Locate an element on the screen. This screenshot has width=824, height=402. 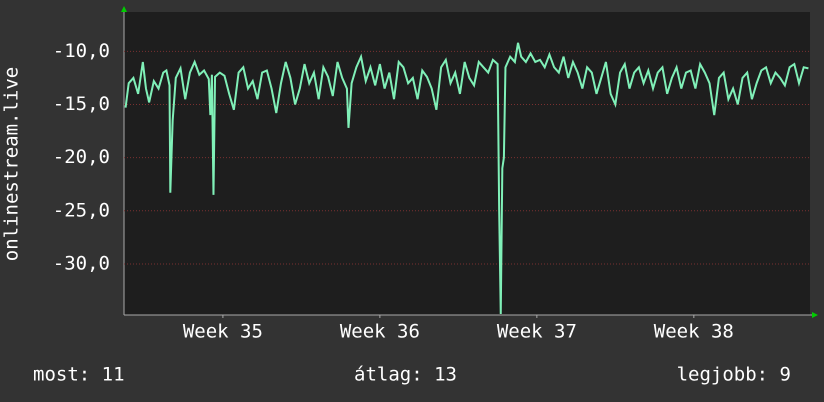
x-axis-arrow is located at coordinates (815, 315).